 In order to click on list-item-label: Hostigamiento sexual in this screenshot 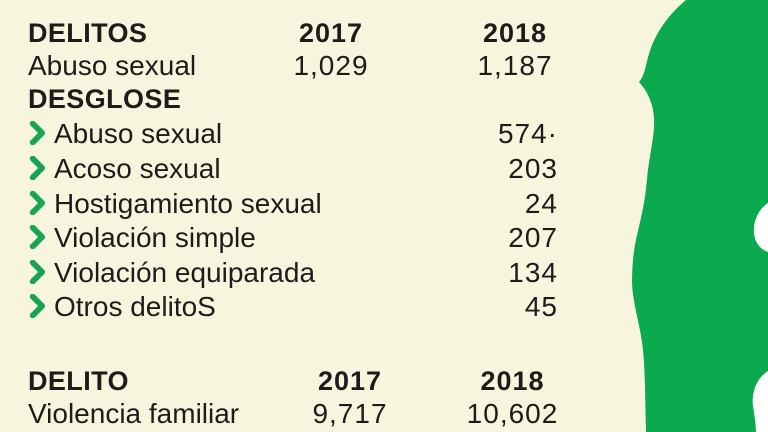, I will do `click(188, 203)`.